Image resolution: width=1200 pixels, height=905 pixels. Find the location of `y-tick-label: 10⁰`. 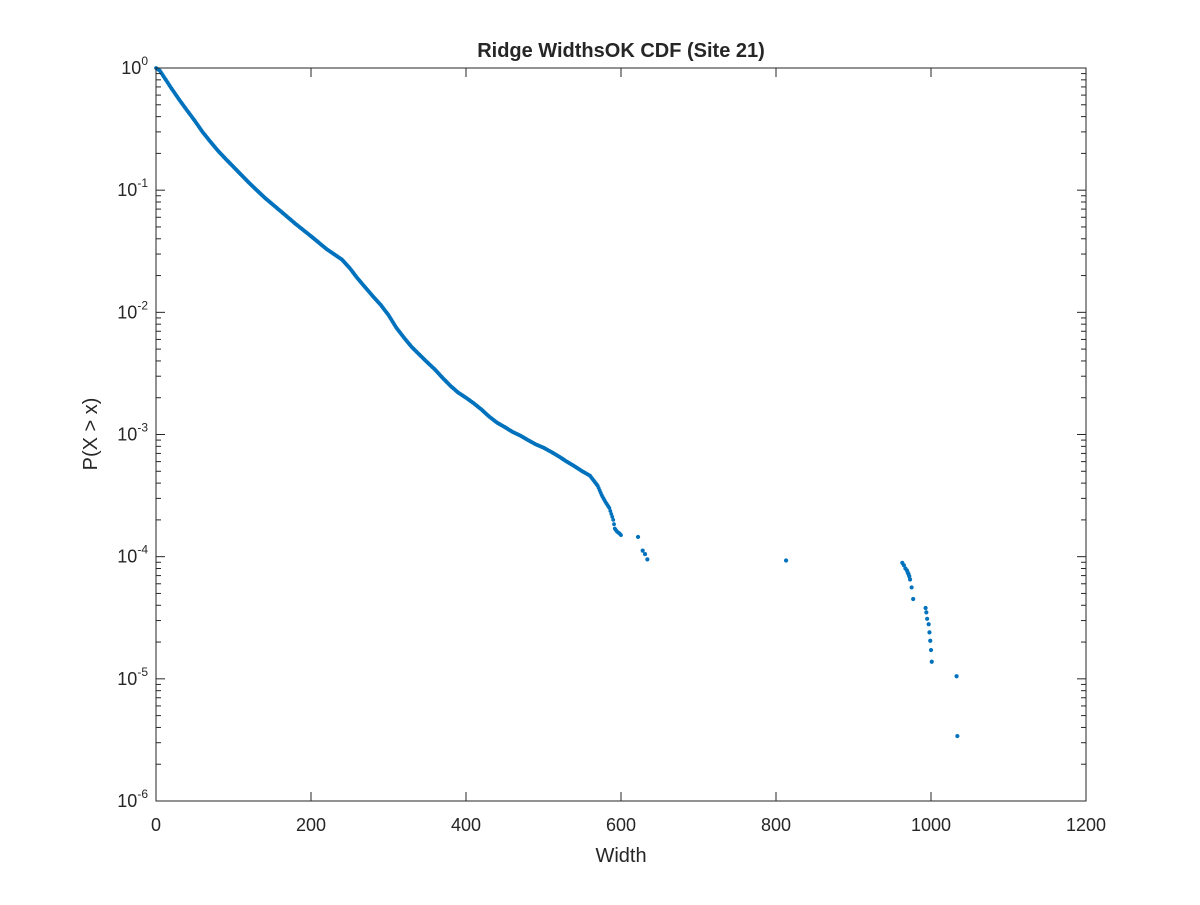

y-tick-label: 10⁰ is located at coordinates (134, 66).